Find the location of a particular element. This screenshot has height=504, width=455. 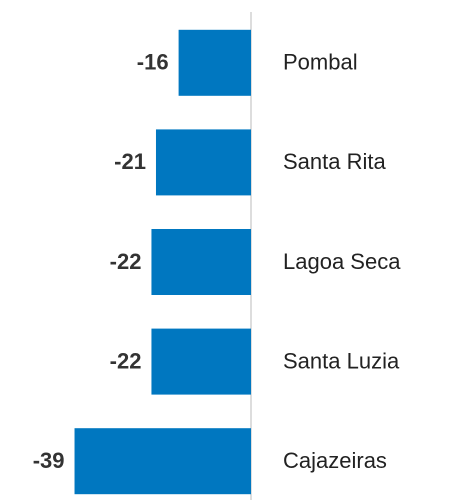

value-label: -16 is located at coordinates (153, 62).